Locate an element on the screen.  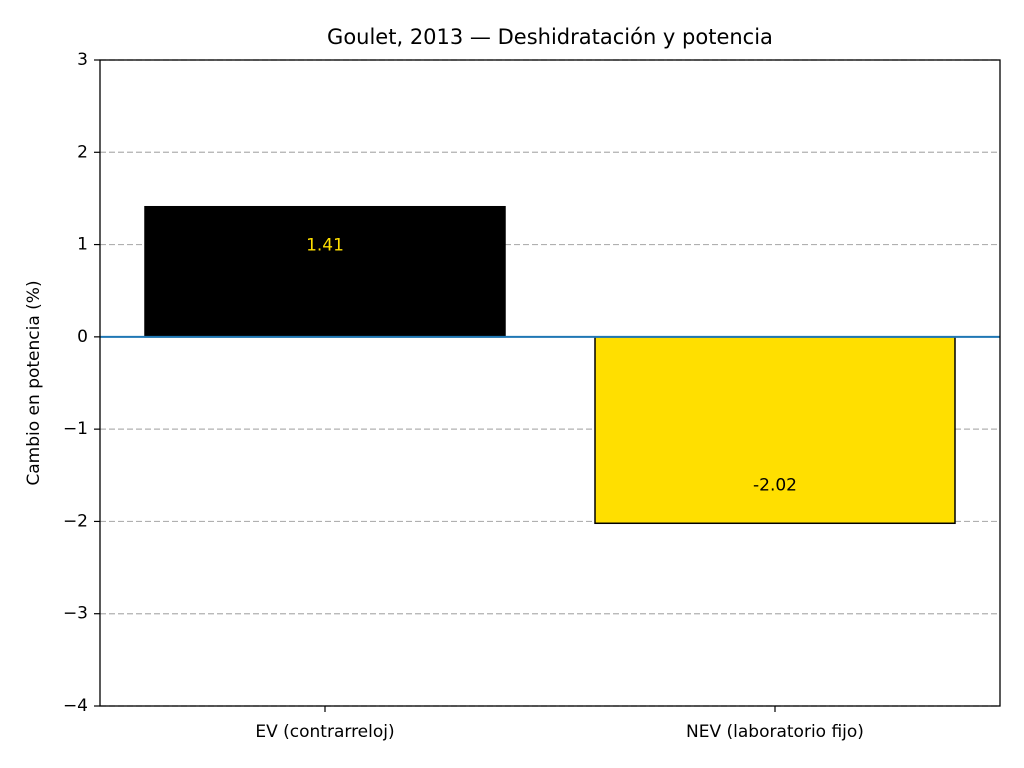
y-tick-label: −4 is located at coordinates (75, 706).